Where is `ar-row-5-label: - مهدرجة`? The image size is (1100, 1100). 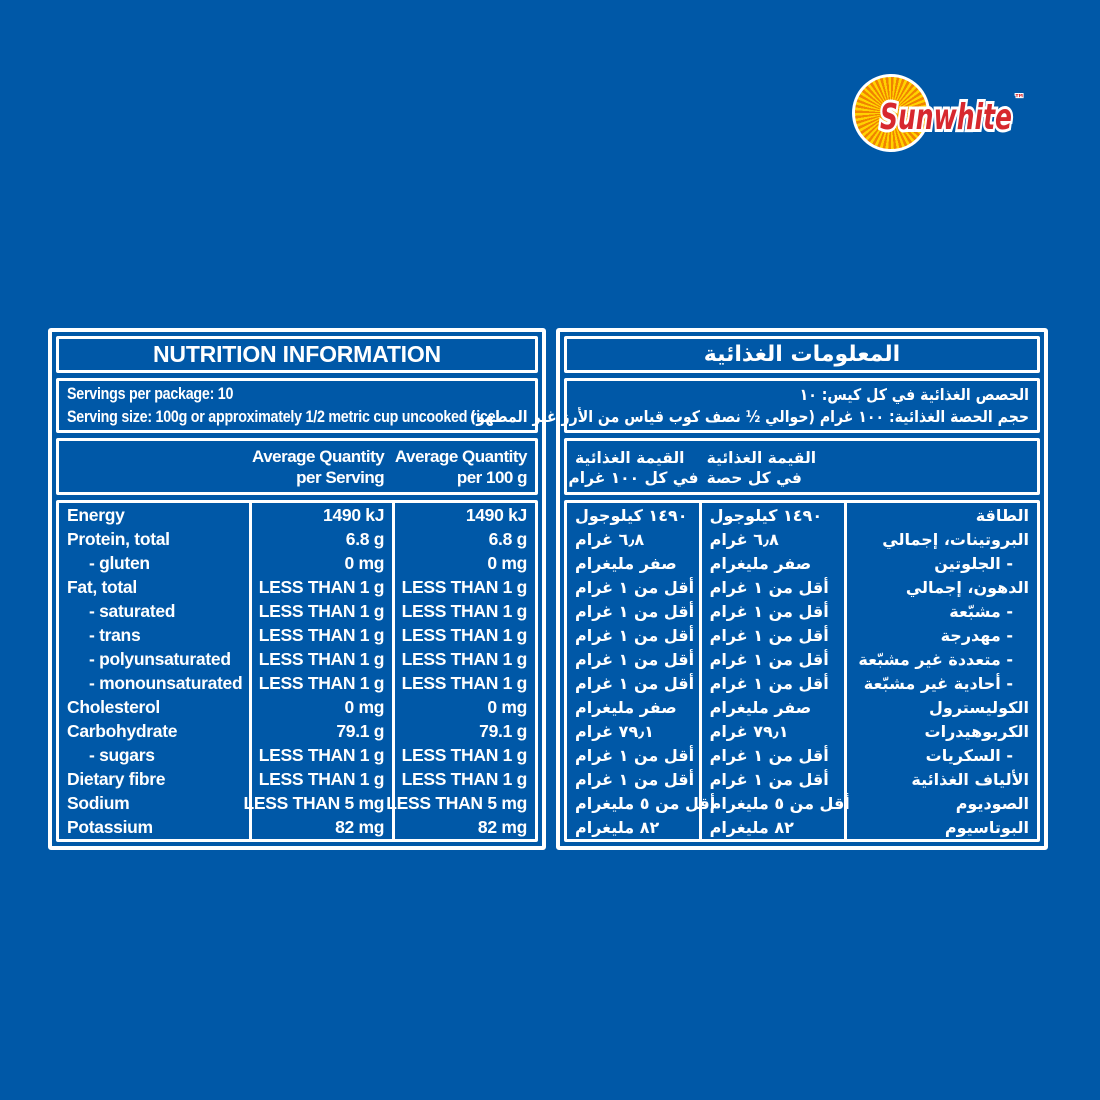 ar-row-5-label: - مهدرجة is located at coordinates (976, 635).